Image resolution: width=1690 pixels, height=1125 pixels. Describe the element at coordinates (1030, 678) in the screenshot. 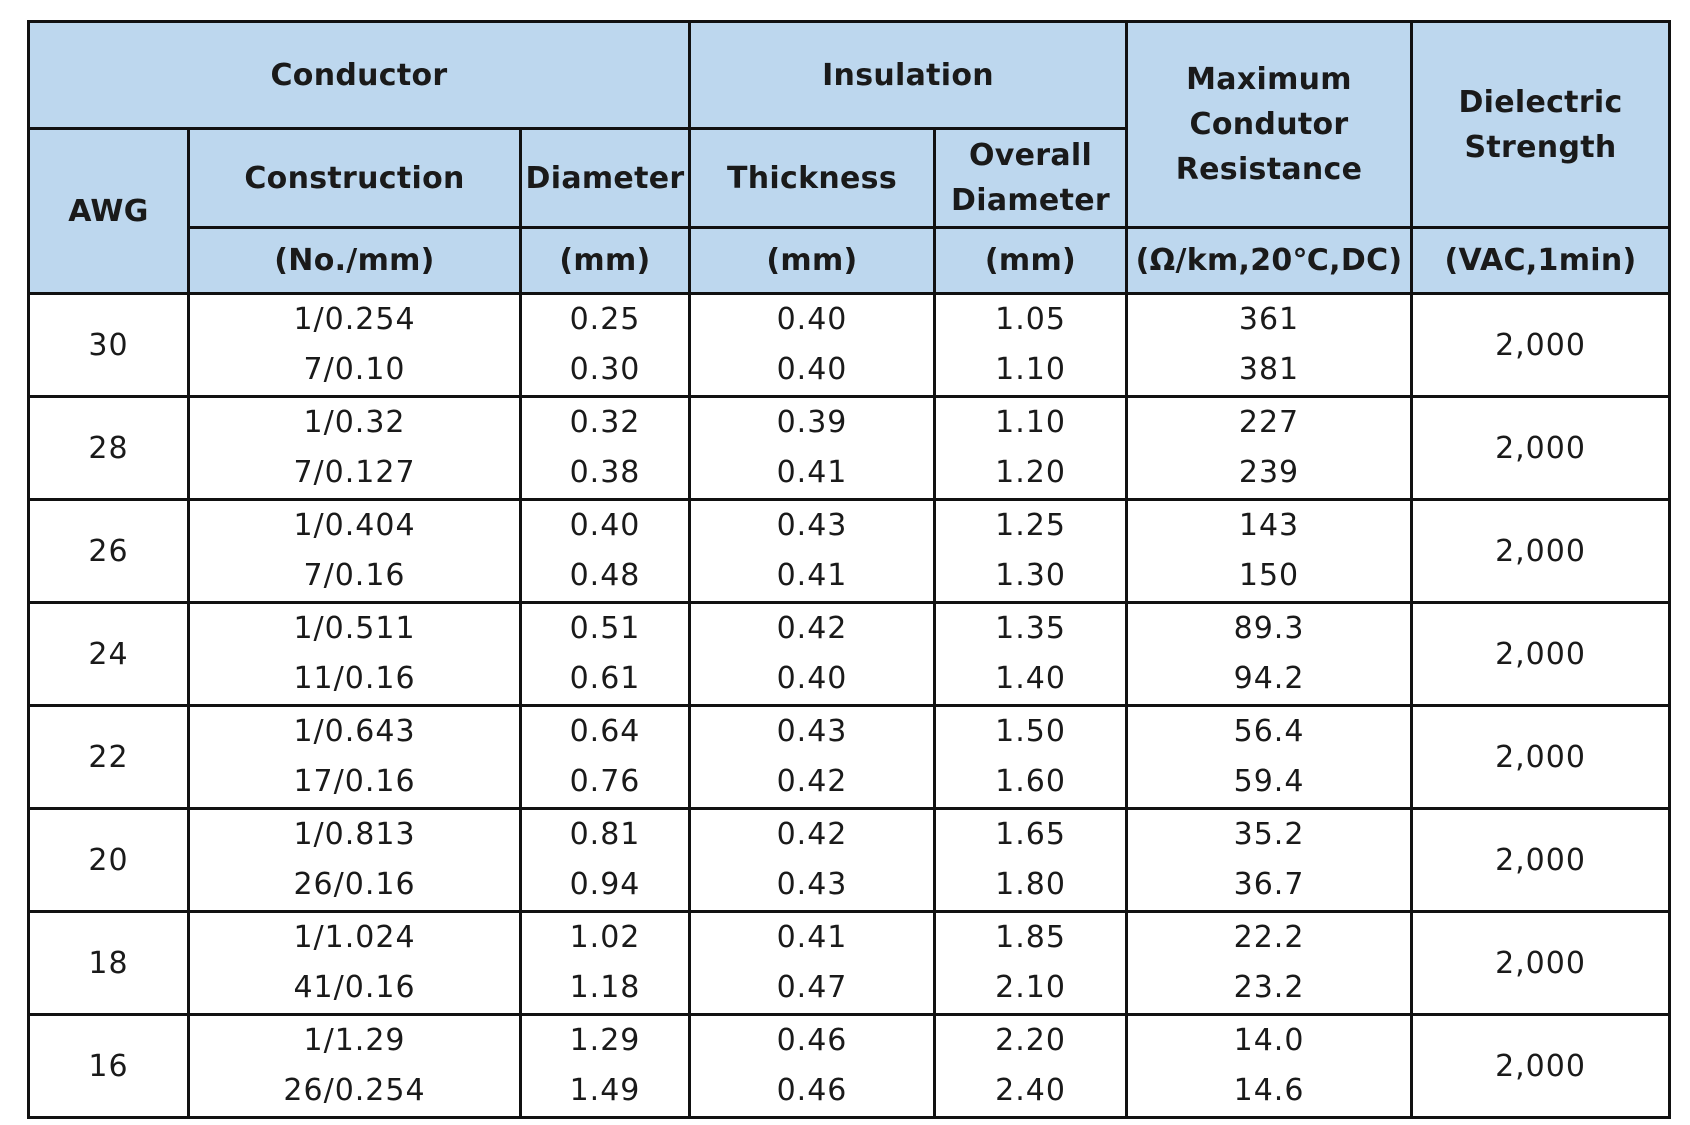

I see `overall-diameter-cell-value: 1.40` at that location.